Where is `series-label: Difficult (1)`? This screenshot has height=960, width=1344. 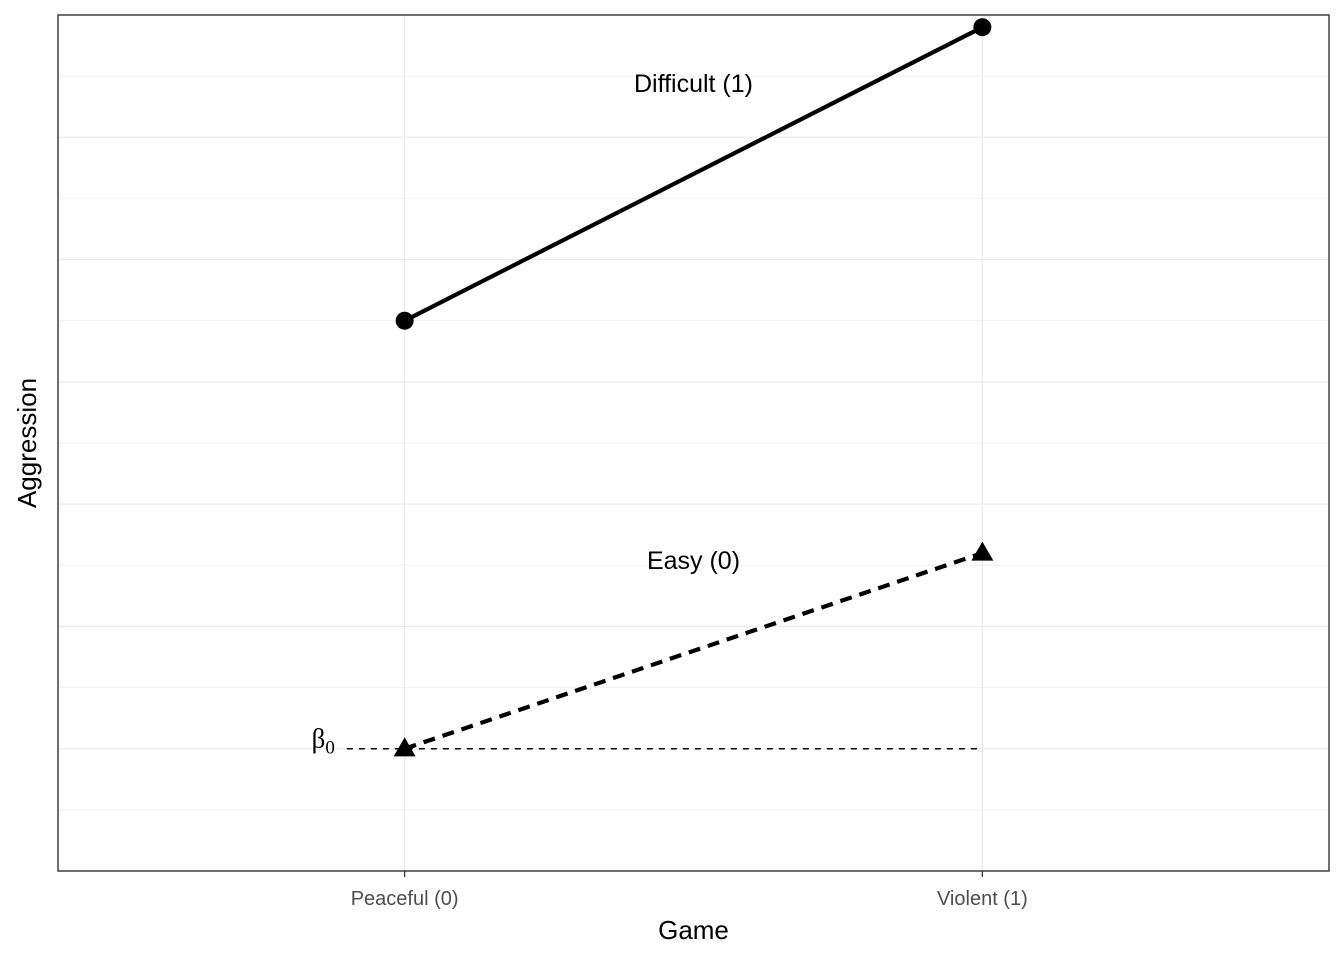
series-label: Difficult (1) is located at coordinates (693, 84).